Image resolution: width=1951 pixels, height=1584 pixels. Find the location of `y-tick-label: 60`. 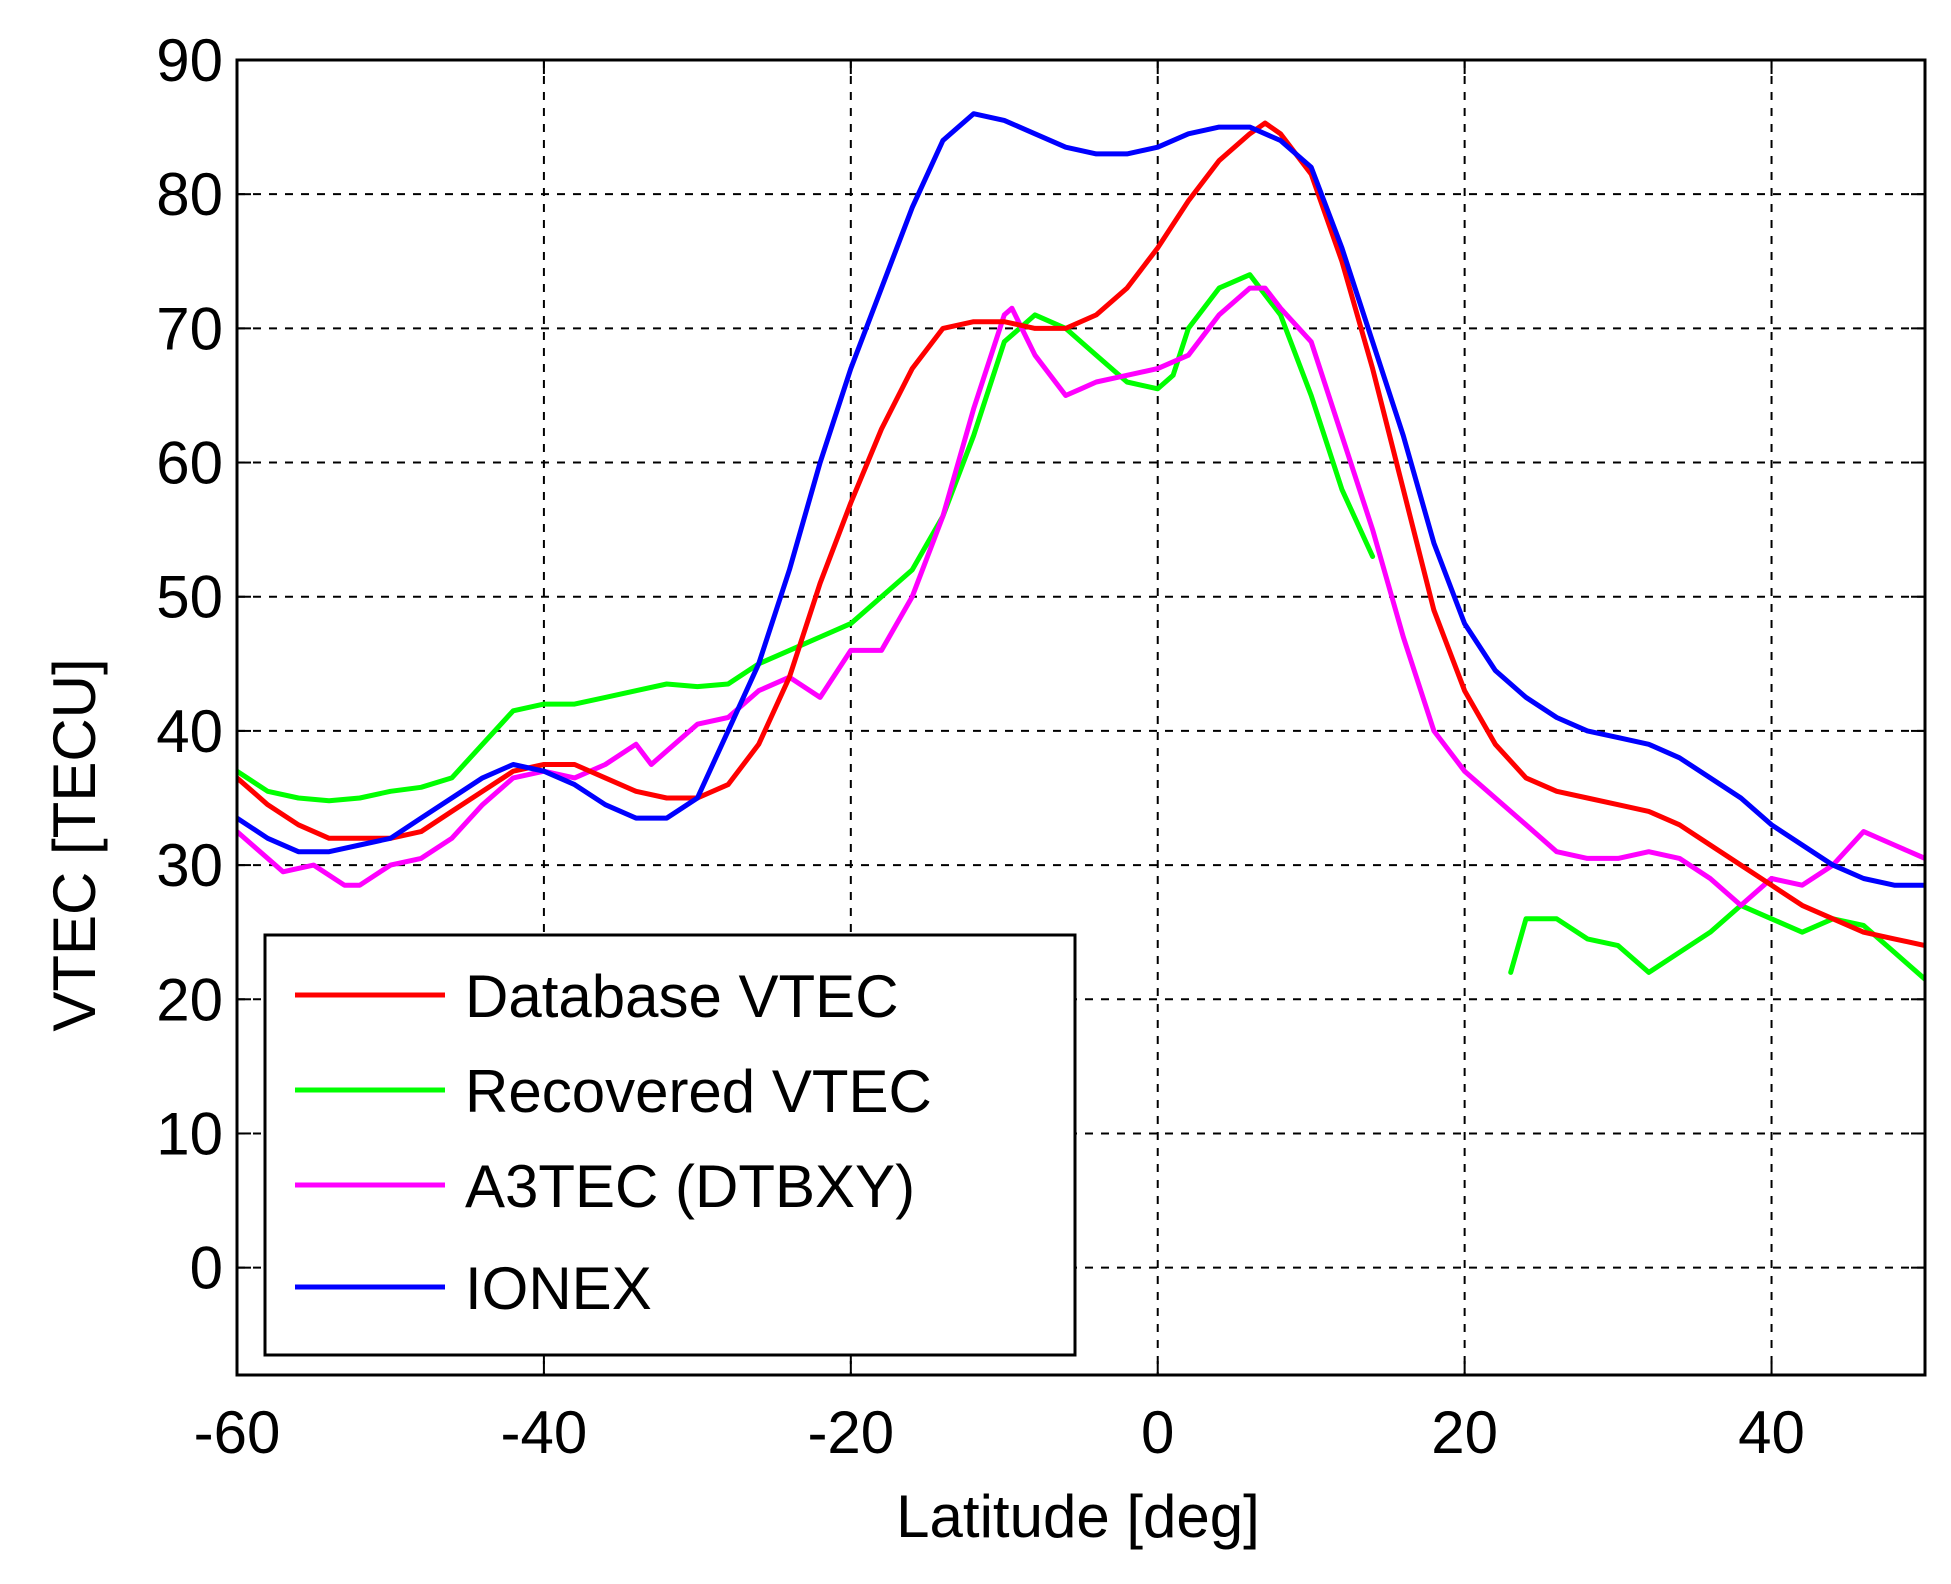

y-tick-label: 60 is located at coordinates (189, 463).